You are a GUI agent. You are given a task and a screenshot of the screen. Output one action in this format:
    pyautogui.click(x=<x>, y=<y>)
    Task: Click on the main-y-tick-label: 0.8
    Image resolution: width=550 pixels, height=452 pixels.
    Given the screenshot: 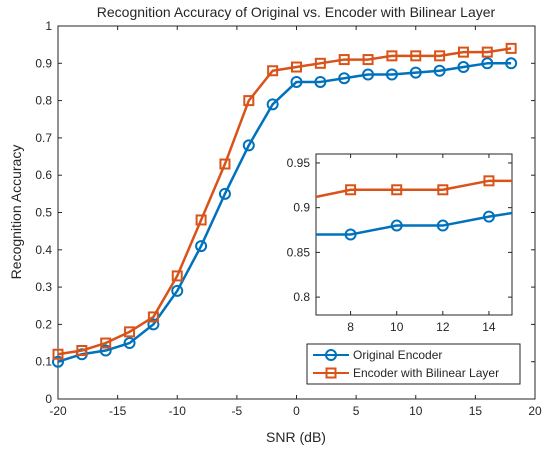 What is the action you would take?
    pyautogui.click(x=43, y=101)
    